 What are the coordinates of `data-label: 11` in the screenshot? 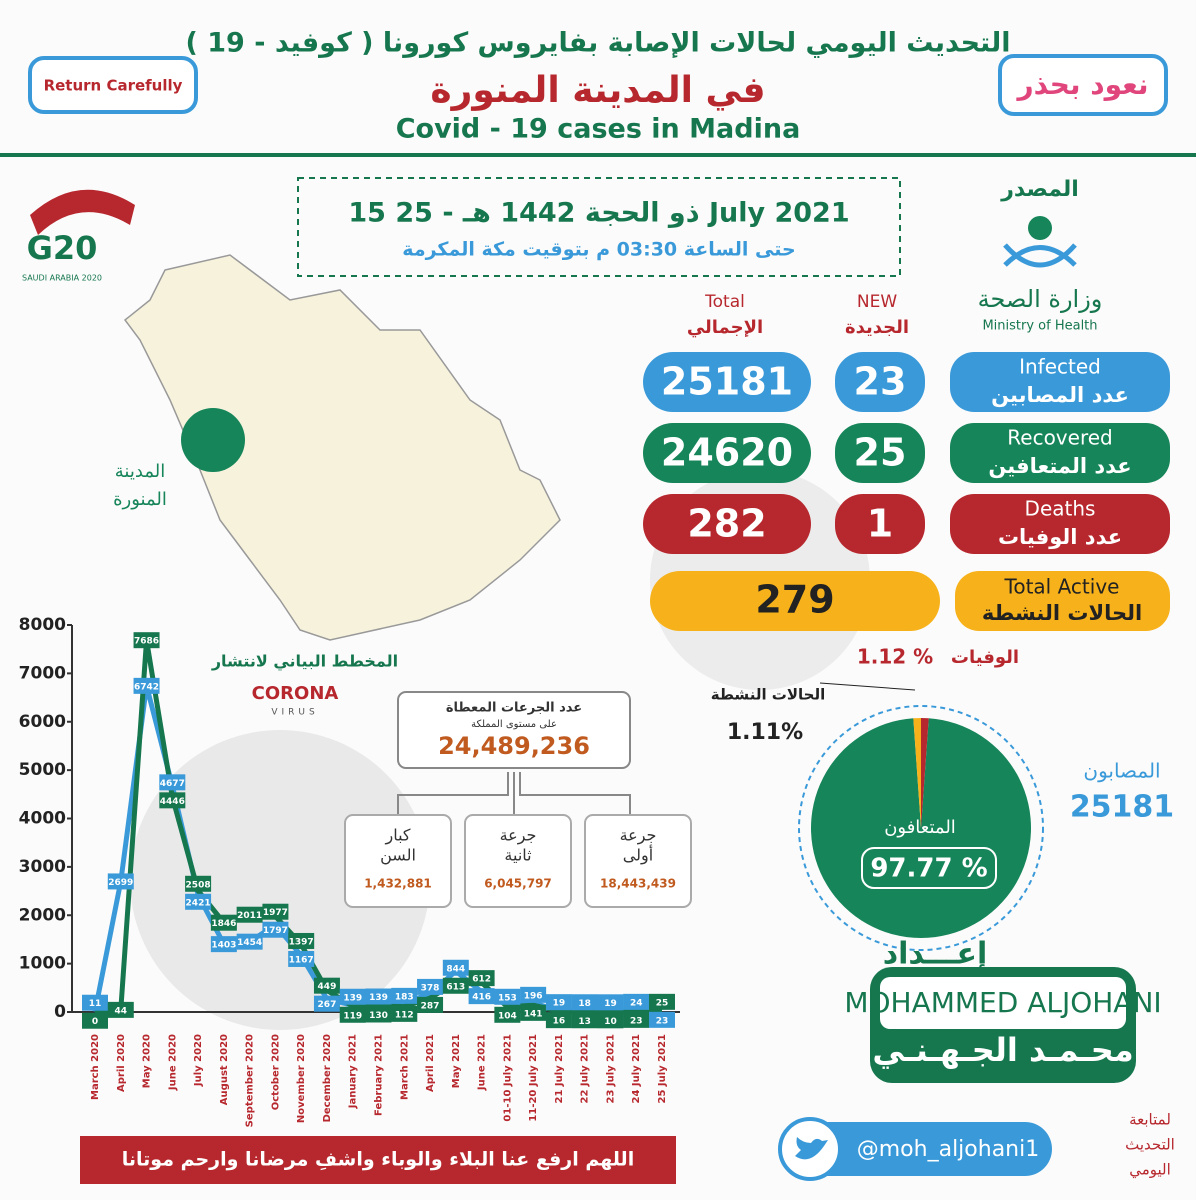 It's located at (95, 1004).